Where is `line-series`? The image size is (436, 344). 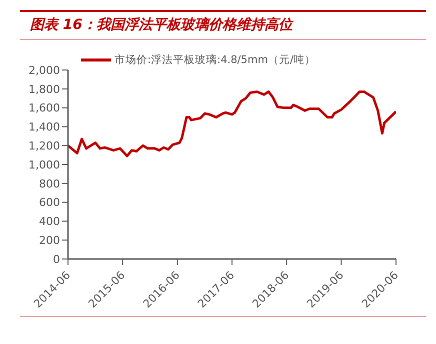
line-series is located at coordinates (232, 124).